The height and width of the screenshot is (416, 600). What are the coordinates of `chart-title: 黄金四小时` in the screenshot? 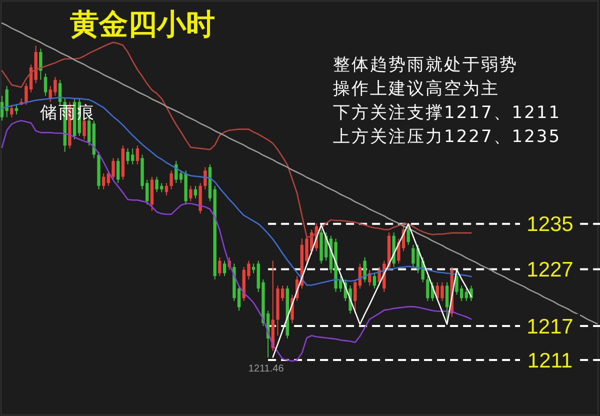 It's located at (142, 24).